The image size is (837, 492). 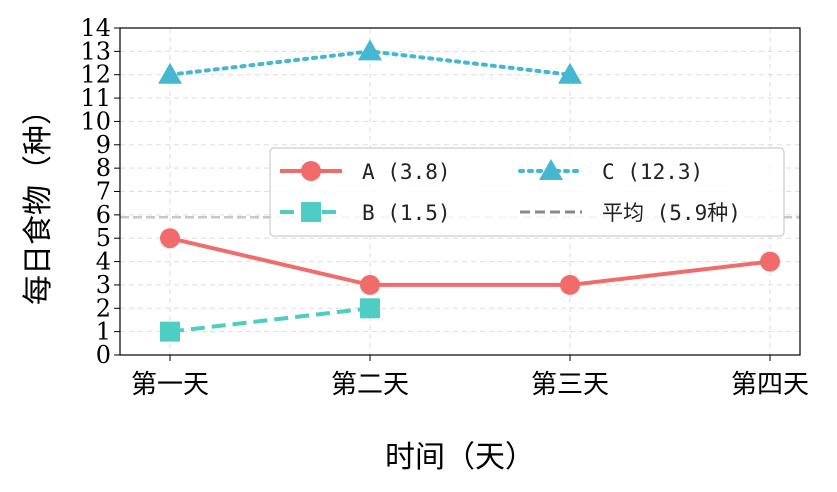 I want to click on y-tick-label: 3, so click(x=103, y=285).